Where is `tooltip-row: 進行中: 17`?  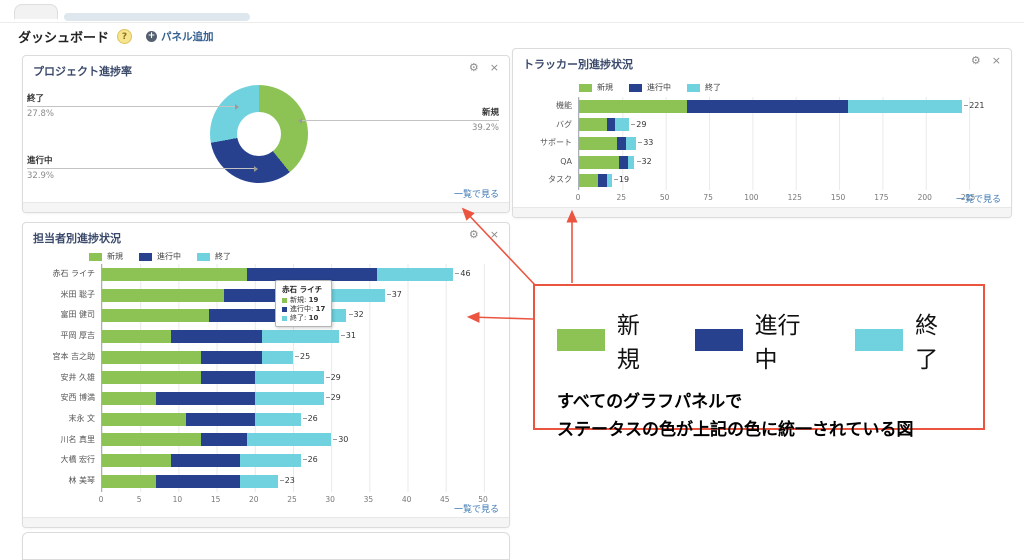
tooltip-row: 進行中: 17 is located at coordinates (303, 309).